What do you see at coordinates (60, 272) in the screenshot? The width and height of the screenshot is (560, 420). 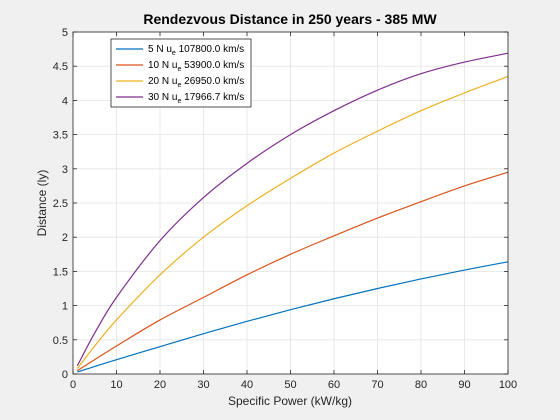 I see `y-tick-label: 1.5` at bounding box center [60, 272].